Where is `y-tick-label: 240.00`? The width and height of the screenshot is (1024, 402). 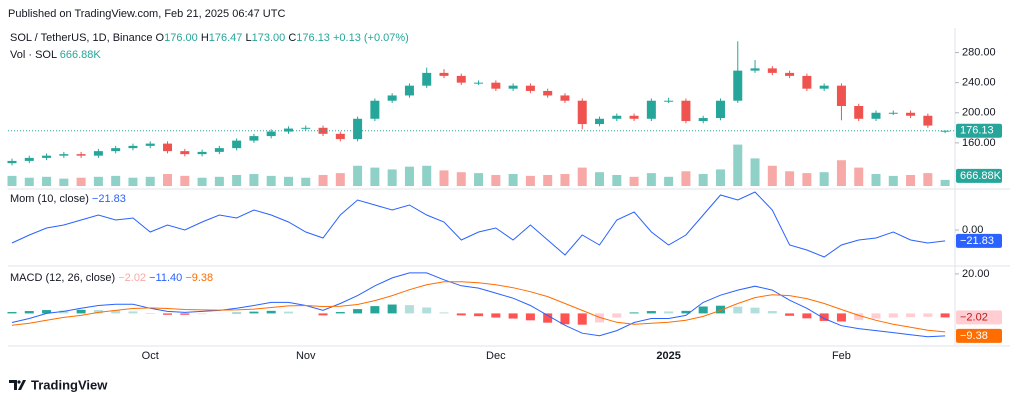 y-tick-label: 240.00 is located at coordinates (979, 83).